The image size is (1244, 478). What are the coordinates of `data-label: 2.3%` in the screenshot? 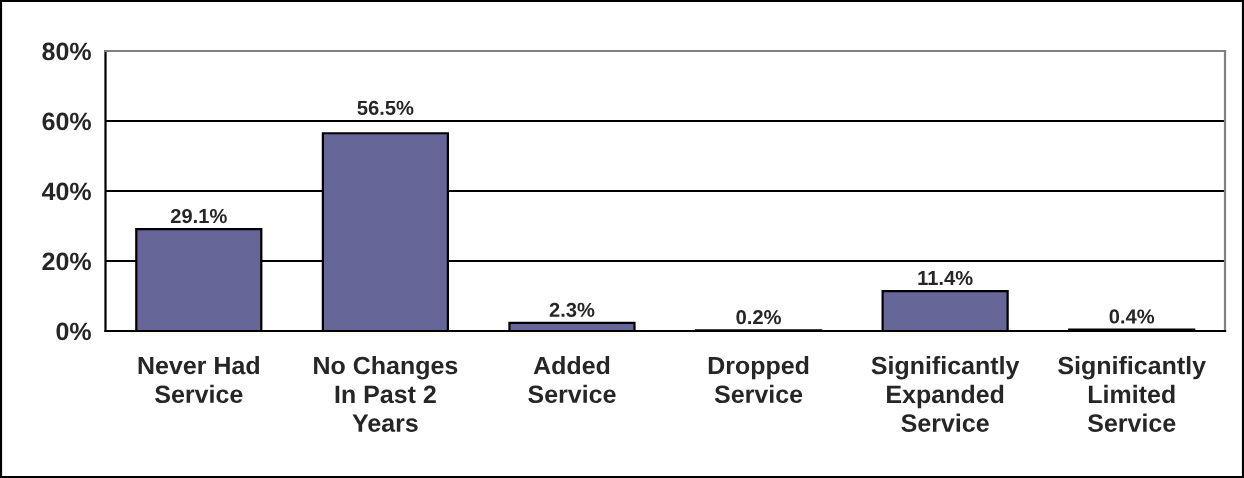 It's located at (572, 309).